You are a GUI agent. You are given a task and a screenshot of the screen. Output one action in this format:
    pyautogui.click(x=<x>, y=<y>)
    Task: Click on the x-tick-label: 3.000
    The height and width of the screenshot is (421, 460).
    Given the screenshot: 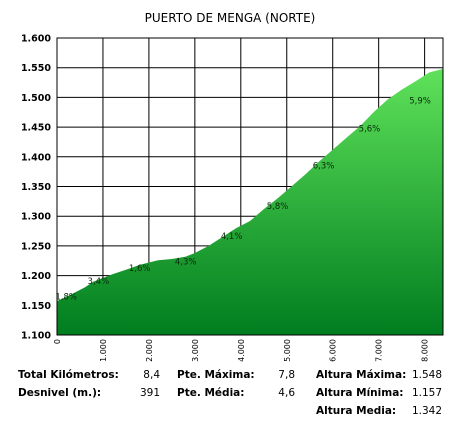 What is the action you would take?
    pyautogui.click(x=195, y=350)
    